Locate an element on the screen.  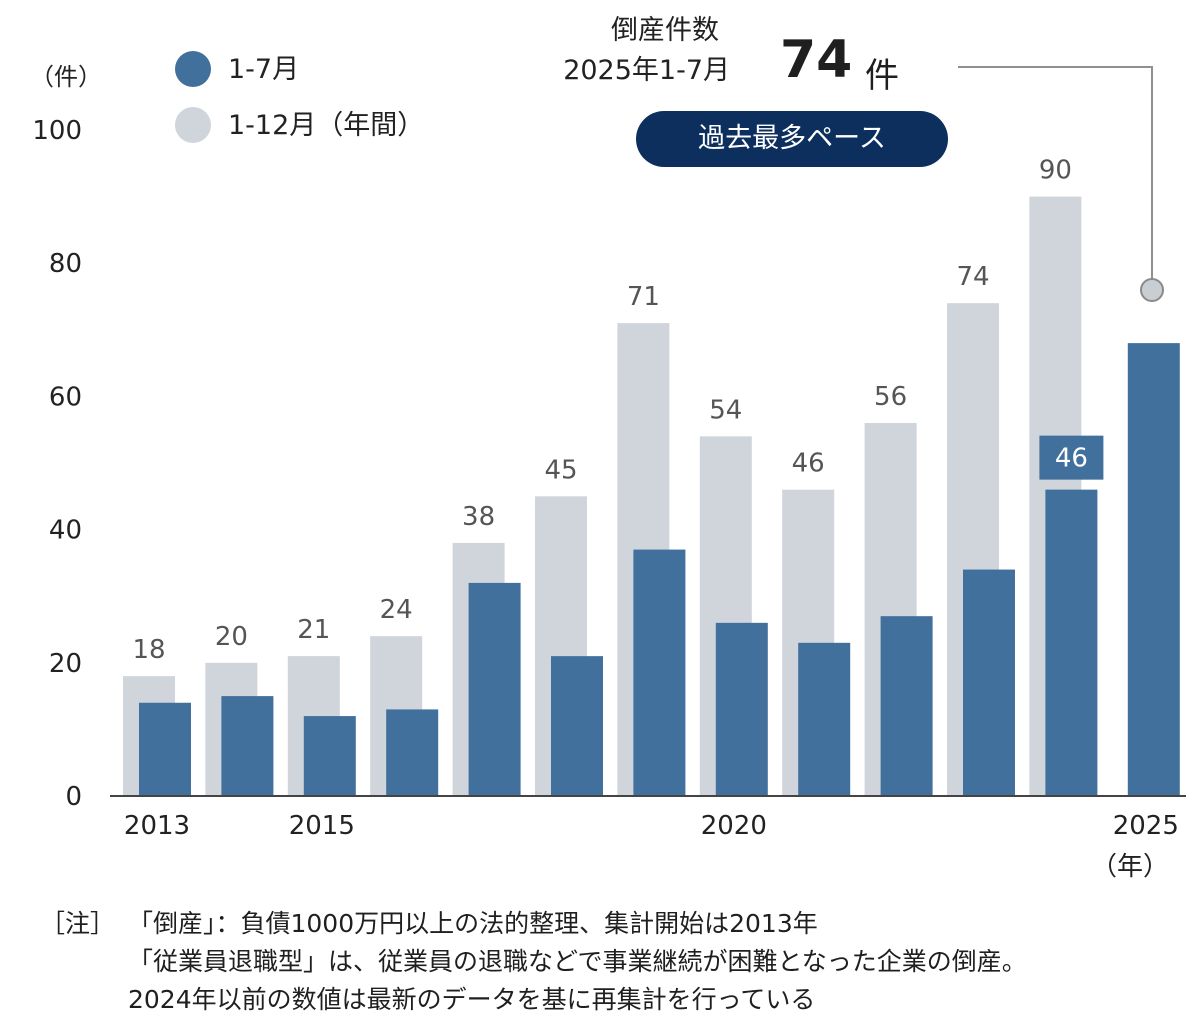
callout-value: 74 is located at coordinates (816, 60).